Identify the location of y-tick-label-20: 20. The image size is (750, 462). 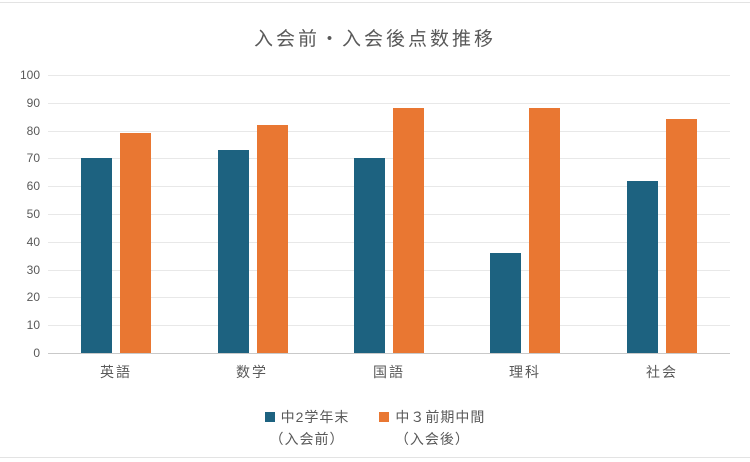
(33, 297).